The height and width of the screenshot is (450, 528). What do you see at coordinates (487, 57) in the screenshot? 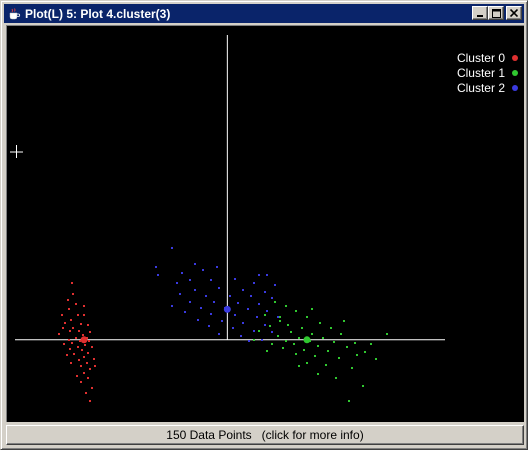
I see `legend-item-cluster-0: Cluster 0` at bounding box center [487, 57].